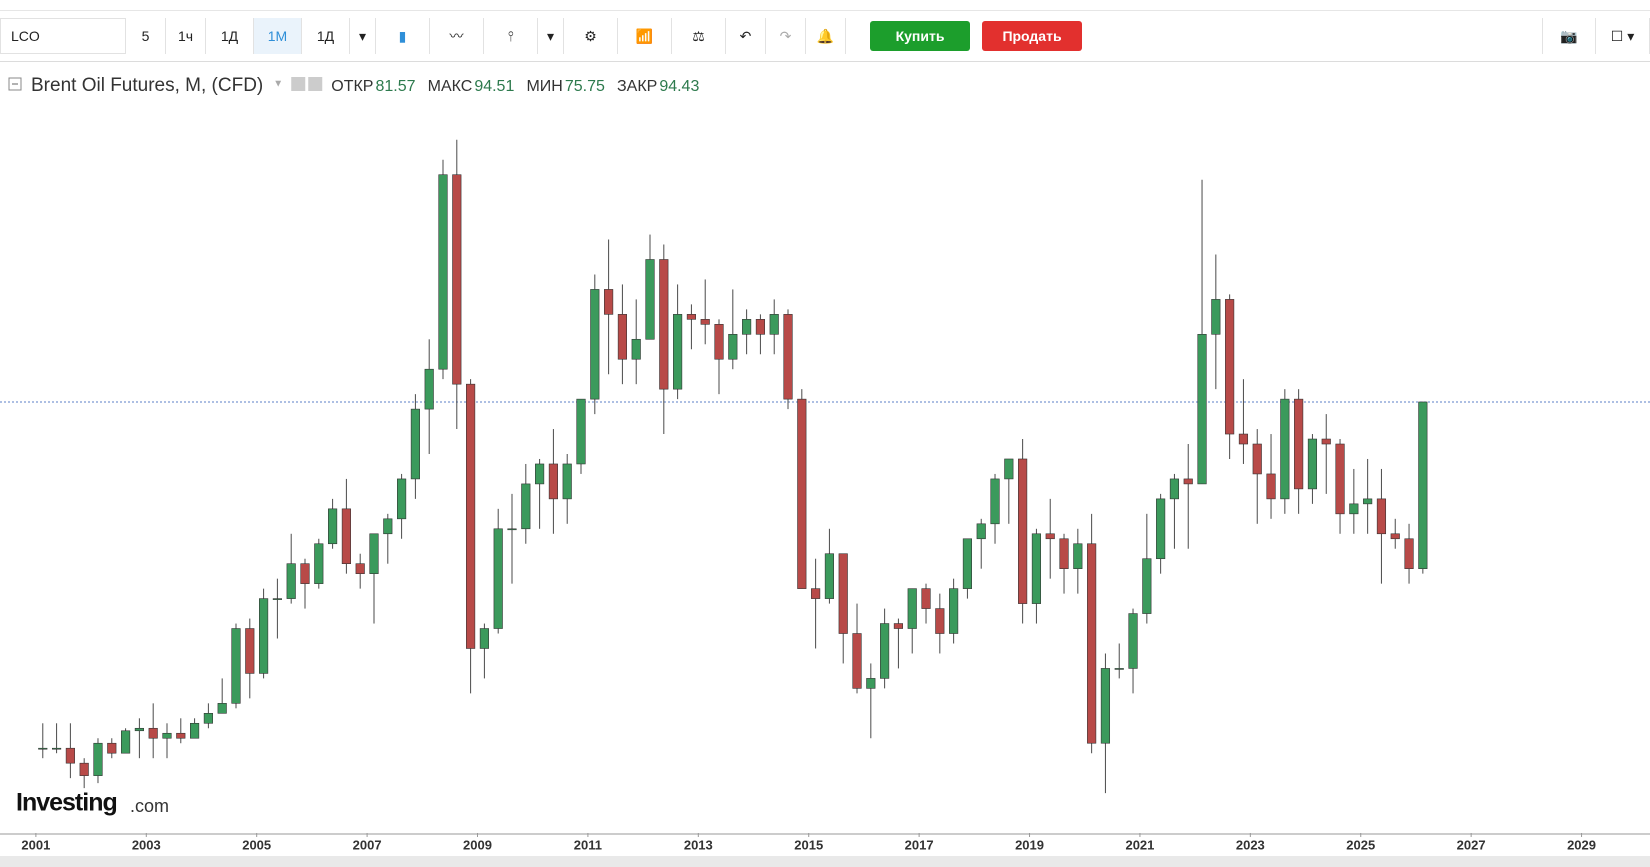 The width and height of the screenshot is (1650, 867). I want to click on buy-button: Купить, so click(920, 36).